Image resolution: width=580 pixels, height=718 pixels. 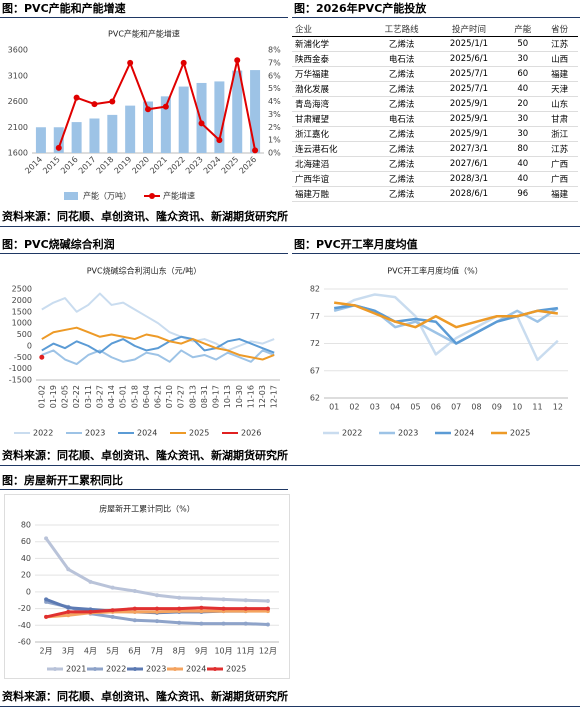 I want to click on x-tick-label: 10-13, so click(x=227, y=396).